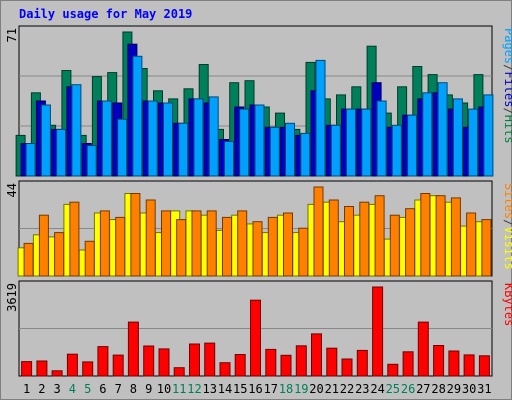 This screenshot has height=400, width=512. What do you see at coordinates (271, 389) in the screenshot?
I see `x-tick-label: 17` at bounding box center [271, 389].